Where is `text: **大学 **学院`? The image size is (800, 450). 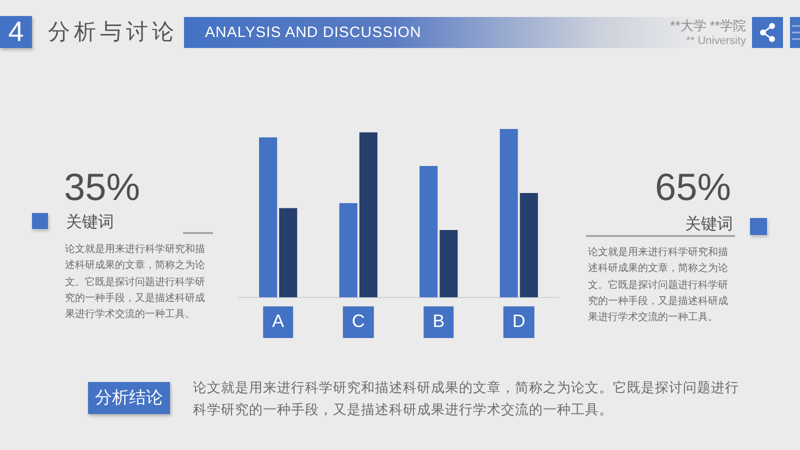 text: **大学 **学院 is located at coordinates (708, 26).